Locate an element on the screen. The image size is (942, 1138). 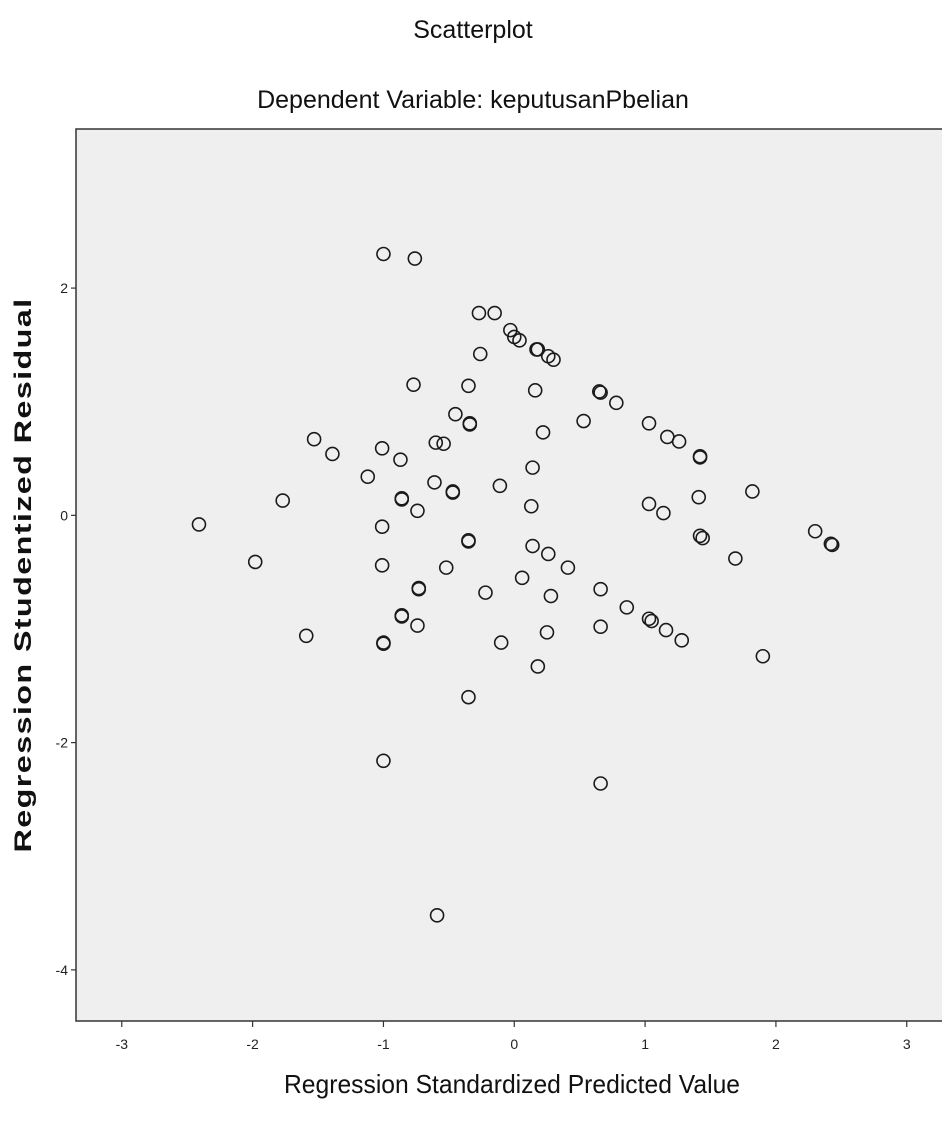
y-axis: 2 0 -2 -4 is located at coordinates (66, 629).